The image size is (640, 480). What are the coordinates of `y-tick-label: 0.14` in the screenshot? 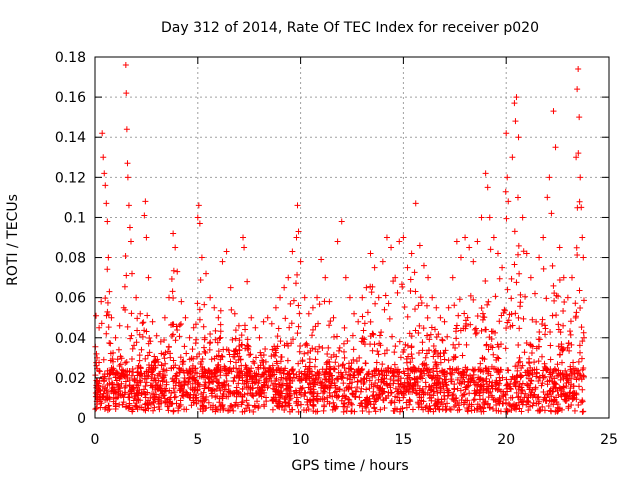 It's located at (70, 138).